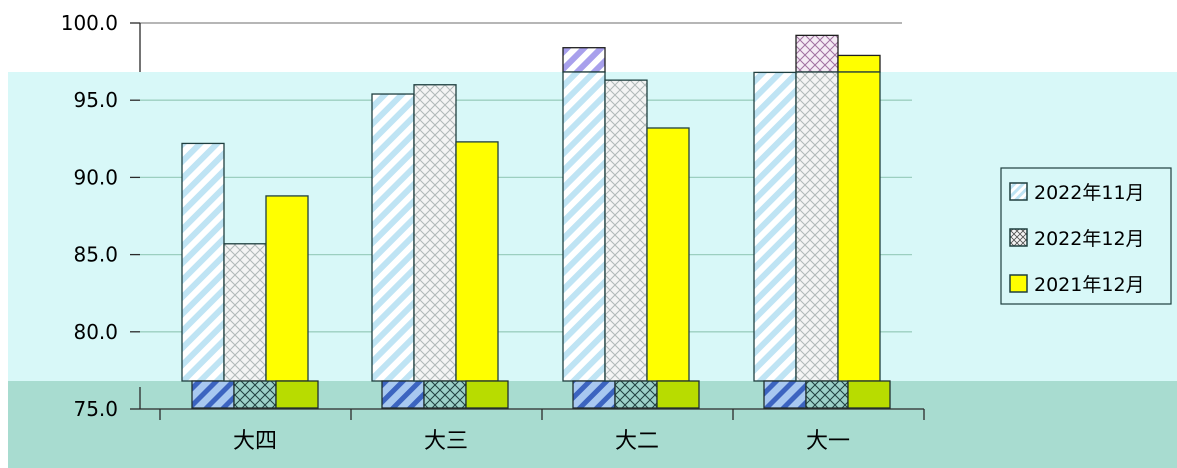 This screenshot has width=1177, height=468. Describe the element at coordinates (594, 394) in the screenshot. I see `bar-3-series-1-base` at that location.